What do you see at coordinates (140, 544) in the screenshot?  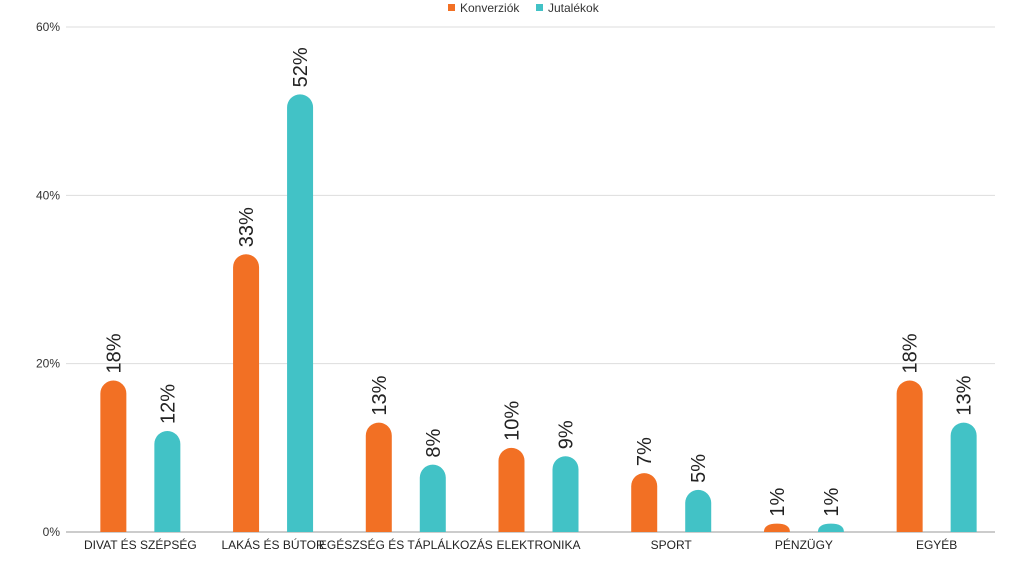 I see `x-tick-label: DIVAT ÉS SZÉPSÉG` at bounding box center [140, 544].